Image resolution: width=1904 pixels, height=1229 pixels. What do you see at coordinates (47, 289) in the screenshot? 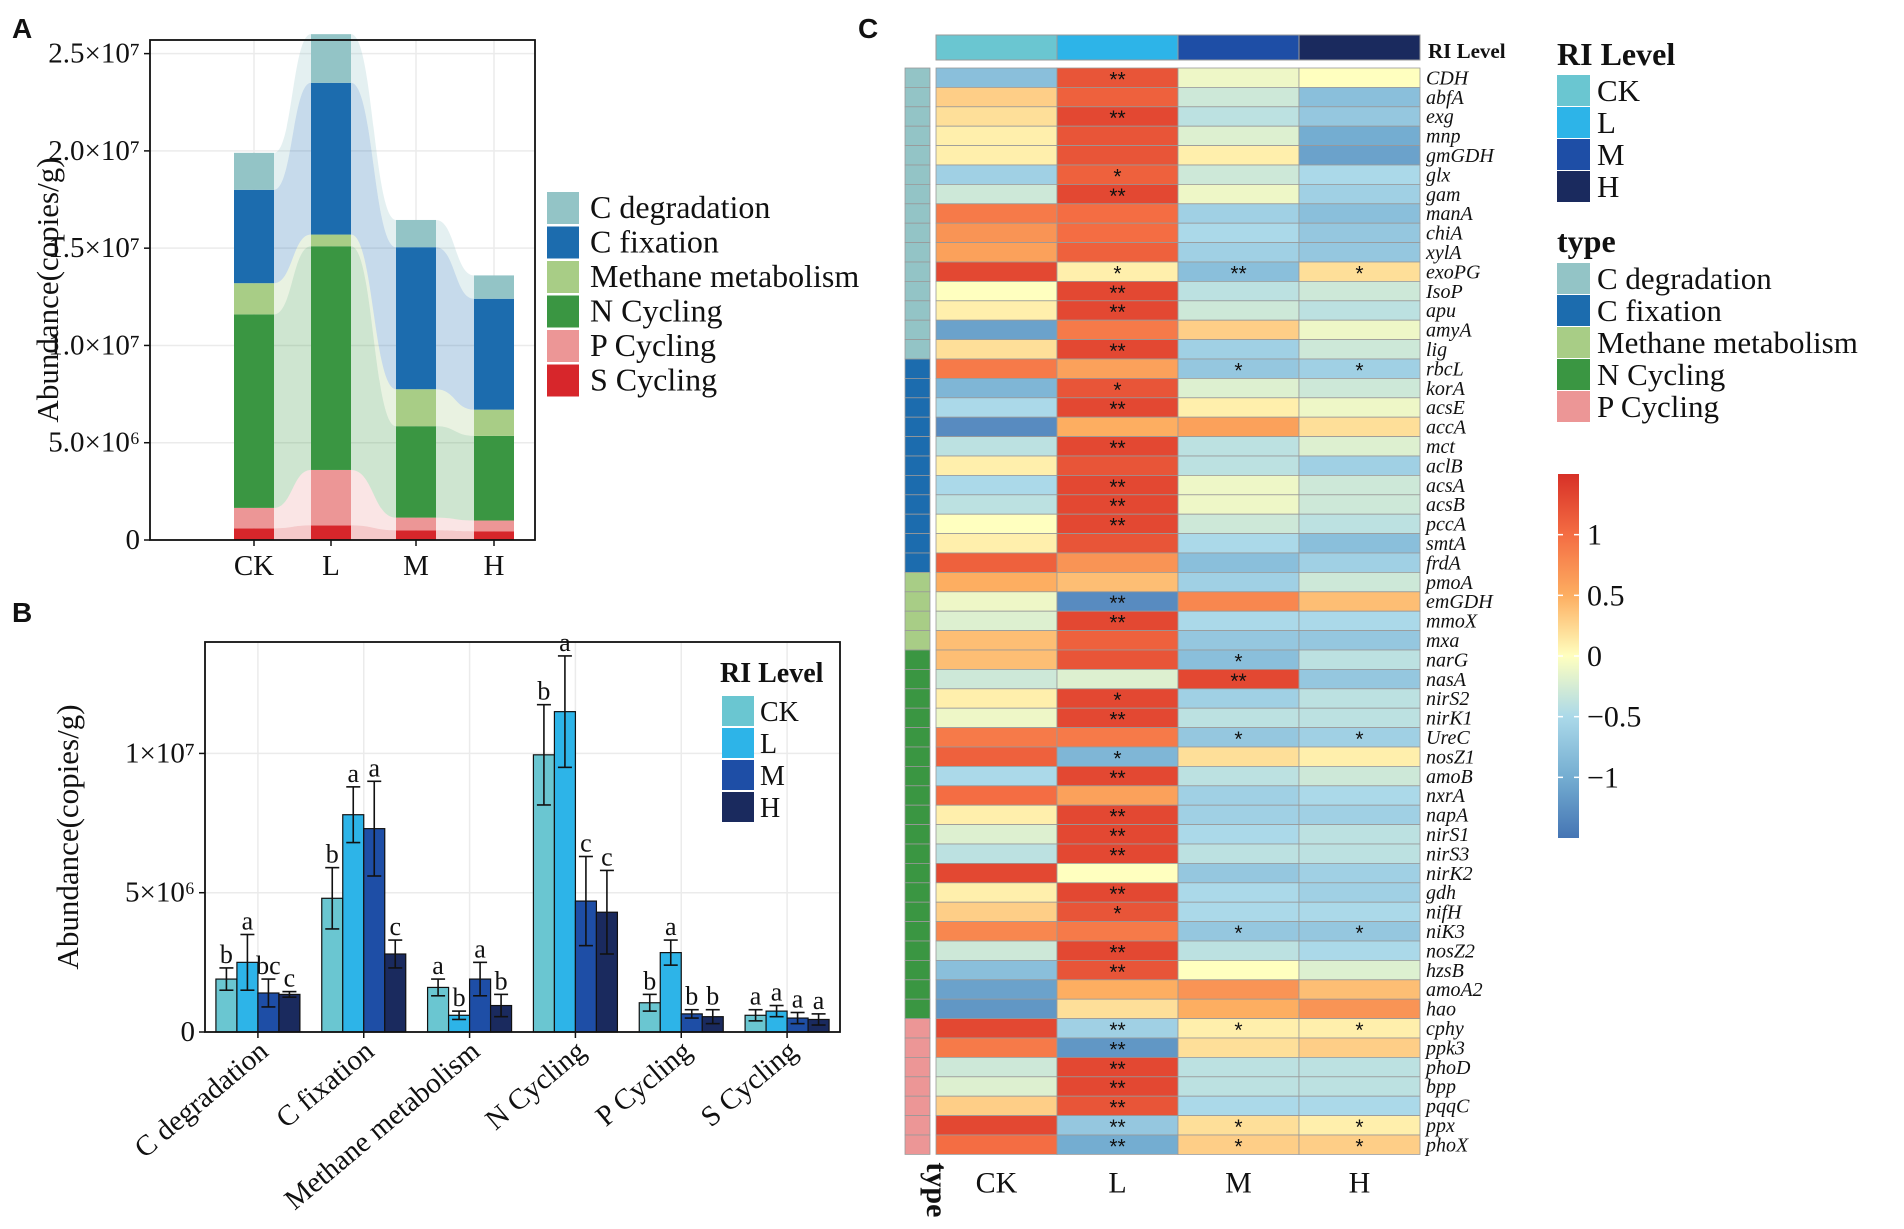
I see `panel-a-ylabel: Abundance(copies/g)` at bounding box center [47, 289].